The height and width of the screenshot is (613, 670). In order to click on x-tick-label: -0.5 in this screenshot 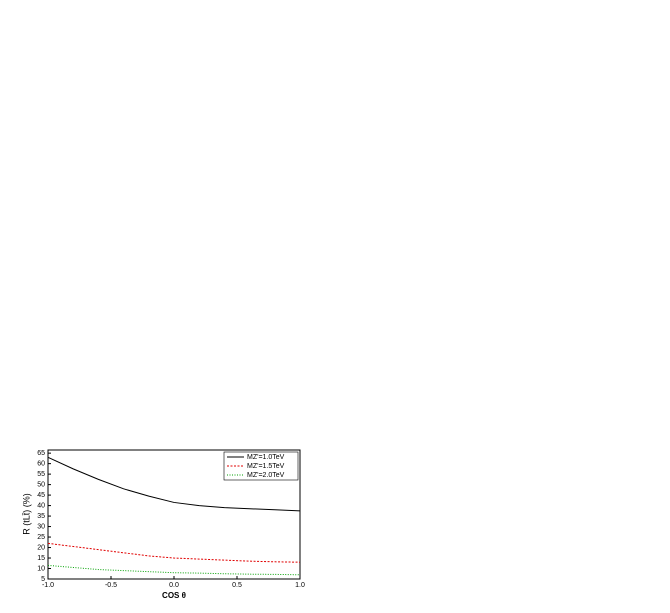, I will do `click(111, 585)`.